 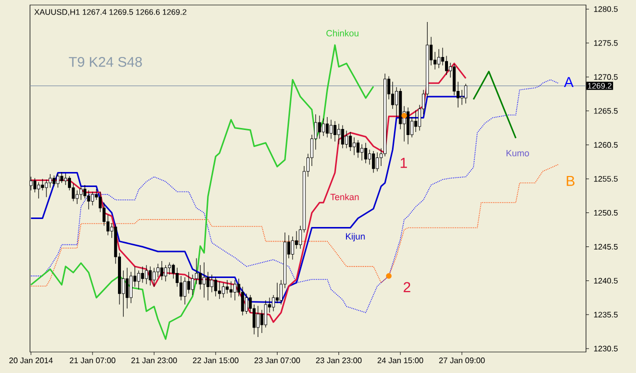 I want to click on x-tick-label: 24 Jan 15:00, so click(x=401, y=361).